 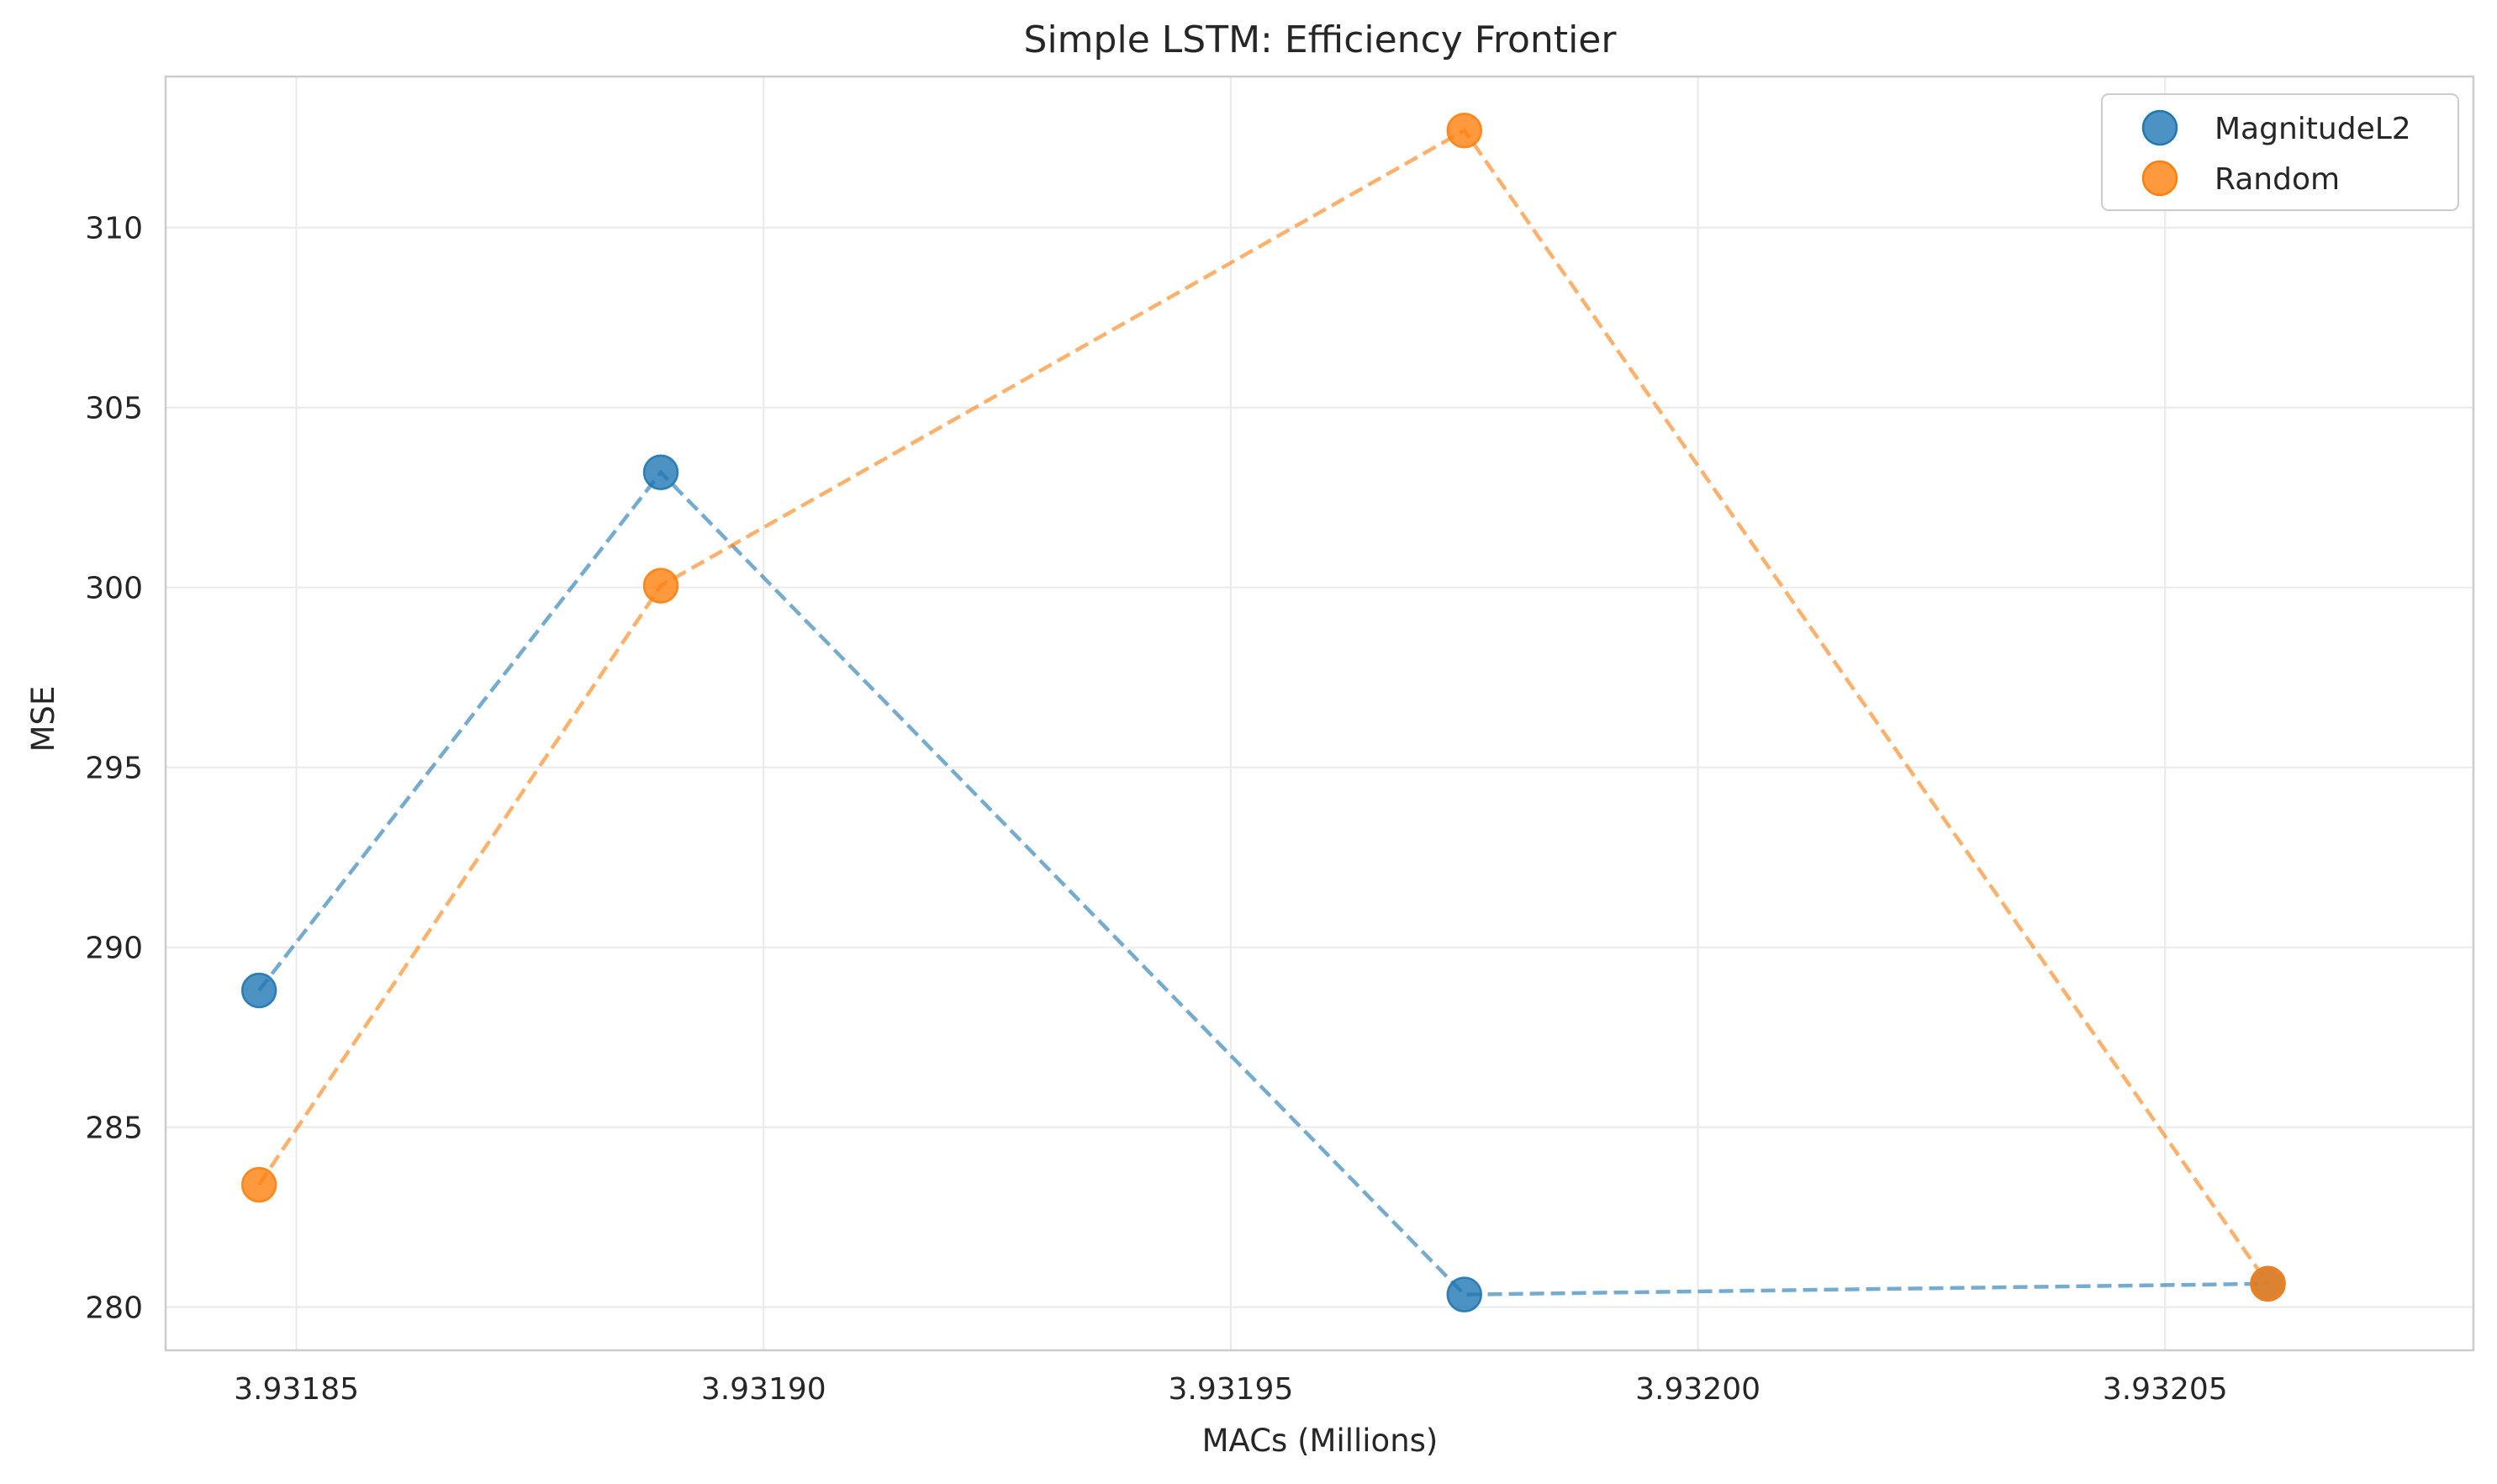 What do you see at coordinates (114, 1129) in the screenshot?
I see `y-tick-label: 285` at bounding box center [114, 1129].